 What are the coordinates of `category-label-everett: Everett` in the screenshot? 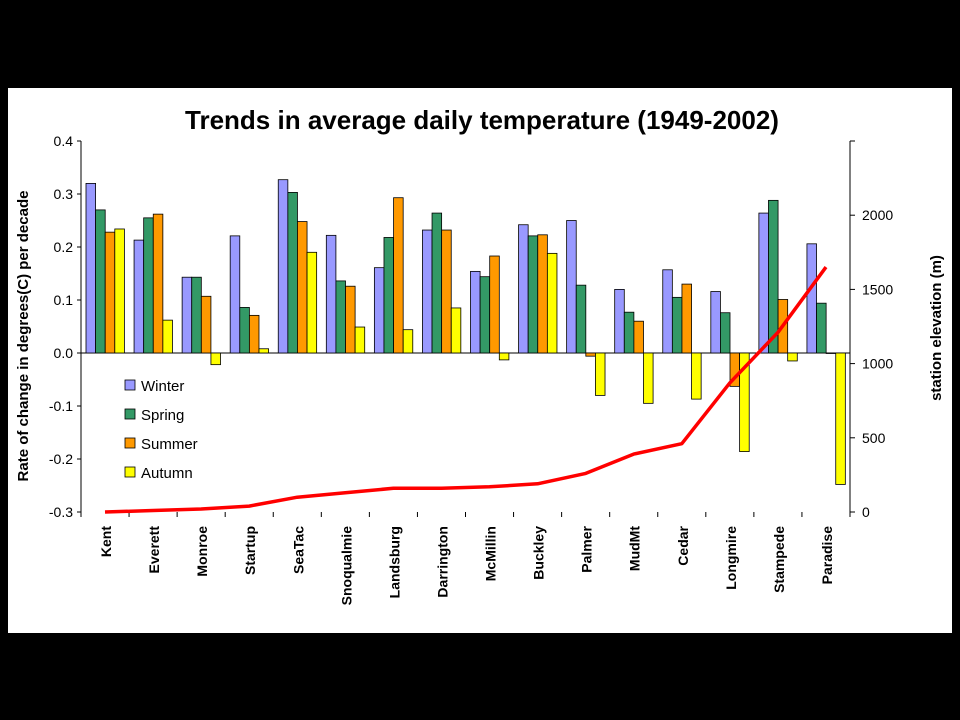 It's located at (154, 550).